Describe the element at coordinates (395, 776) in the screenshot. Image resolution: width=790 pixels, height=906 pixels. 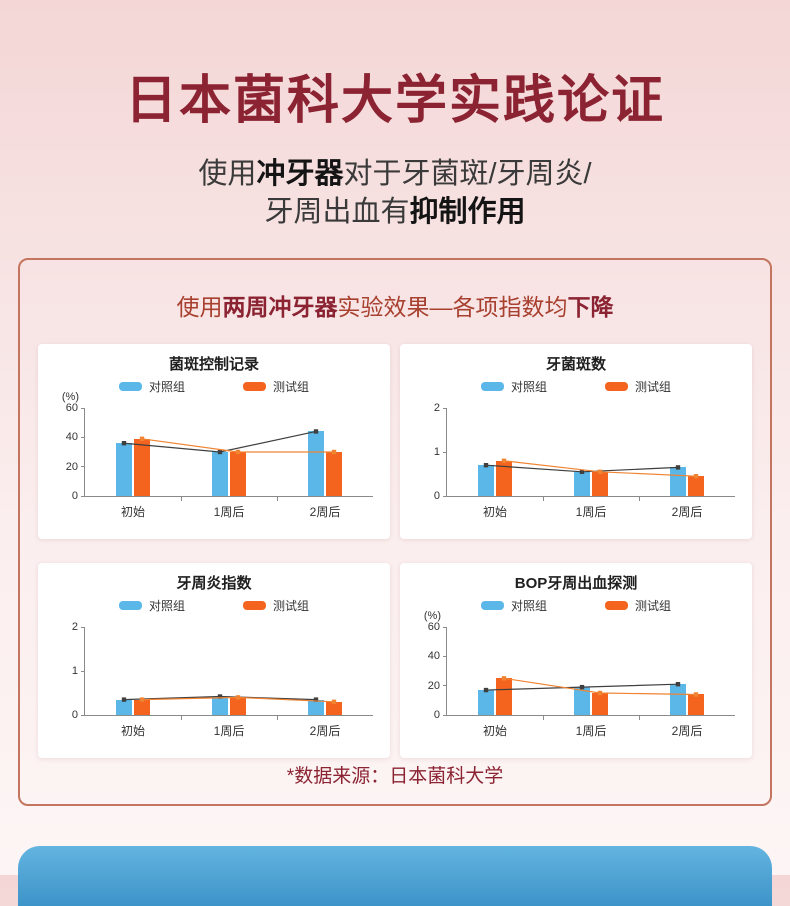
I see `data-source-note: *数据来源：日本菌科大学` at that location.